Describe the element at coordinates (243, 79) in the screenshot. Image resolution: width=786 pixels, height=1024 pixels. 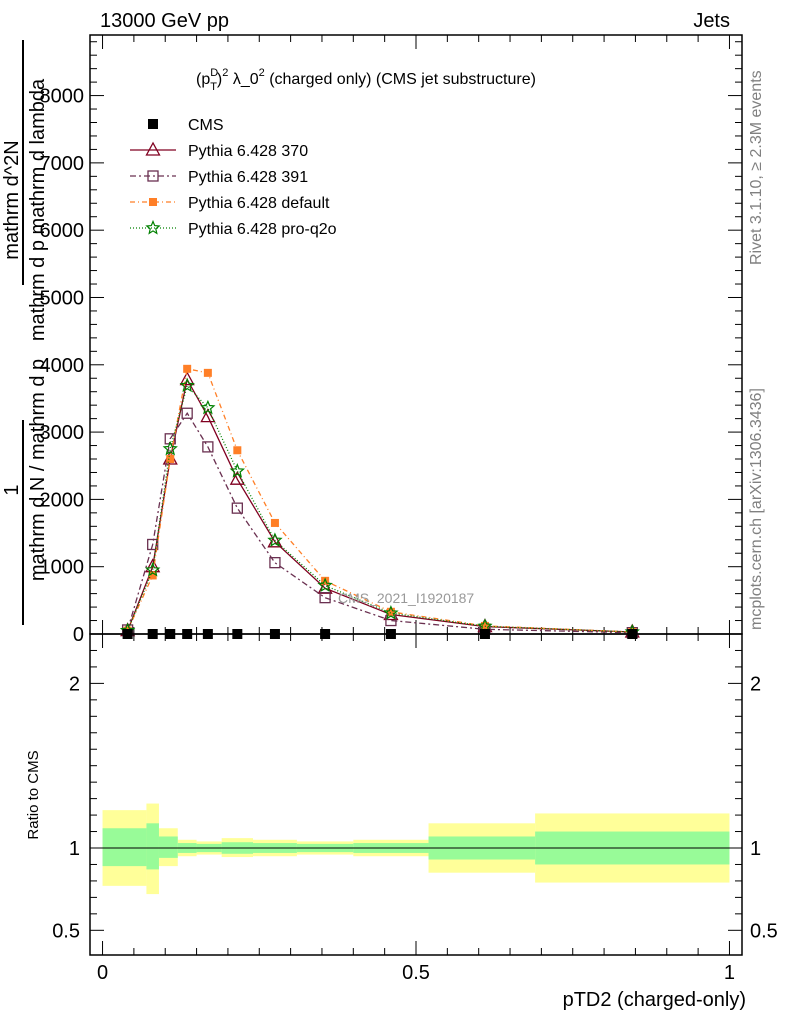
I see `title-lambda: λ_0` at that location.